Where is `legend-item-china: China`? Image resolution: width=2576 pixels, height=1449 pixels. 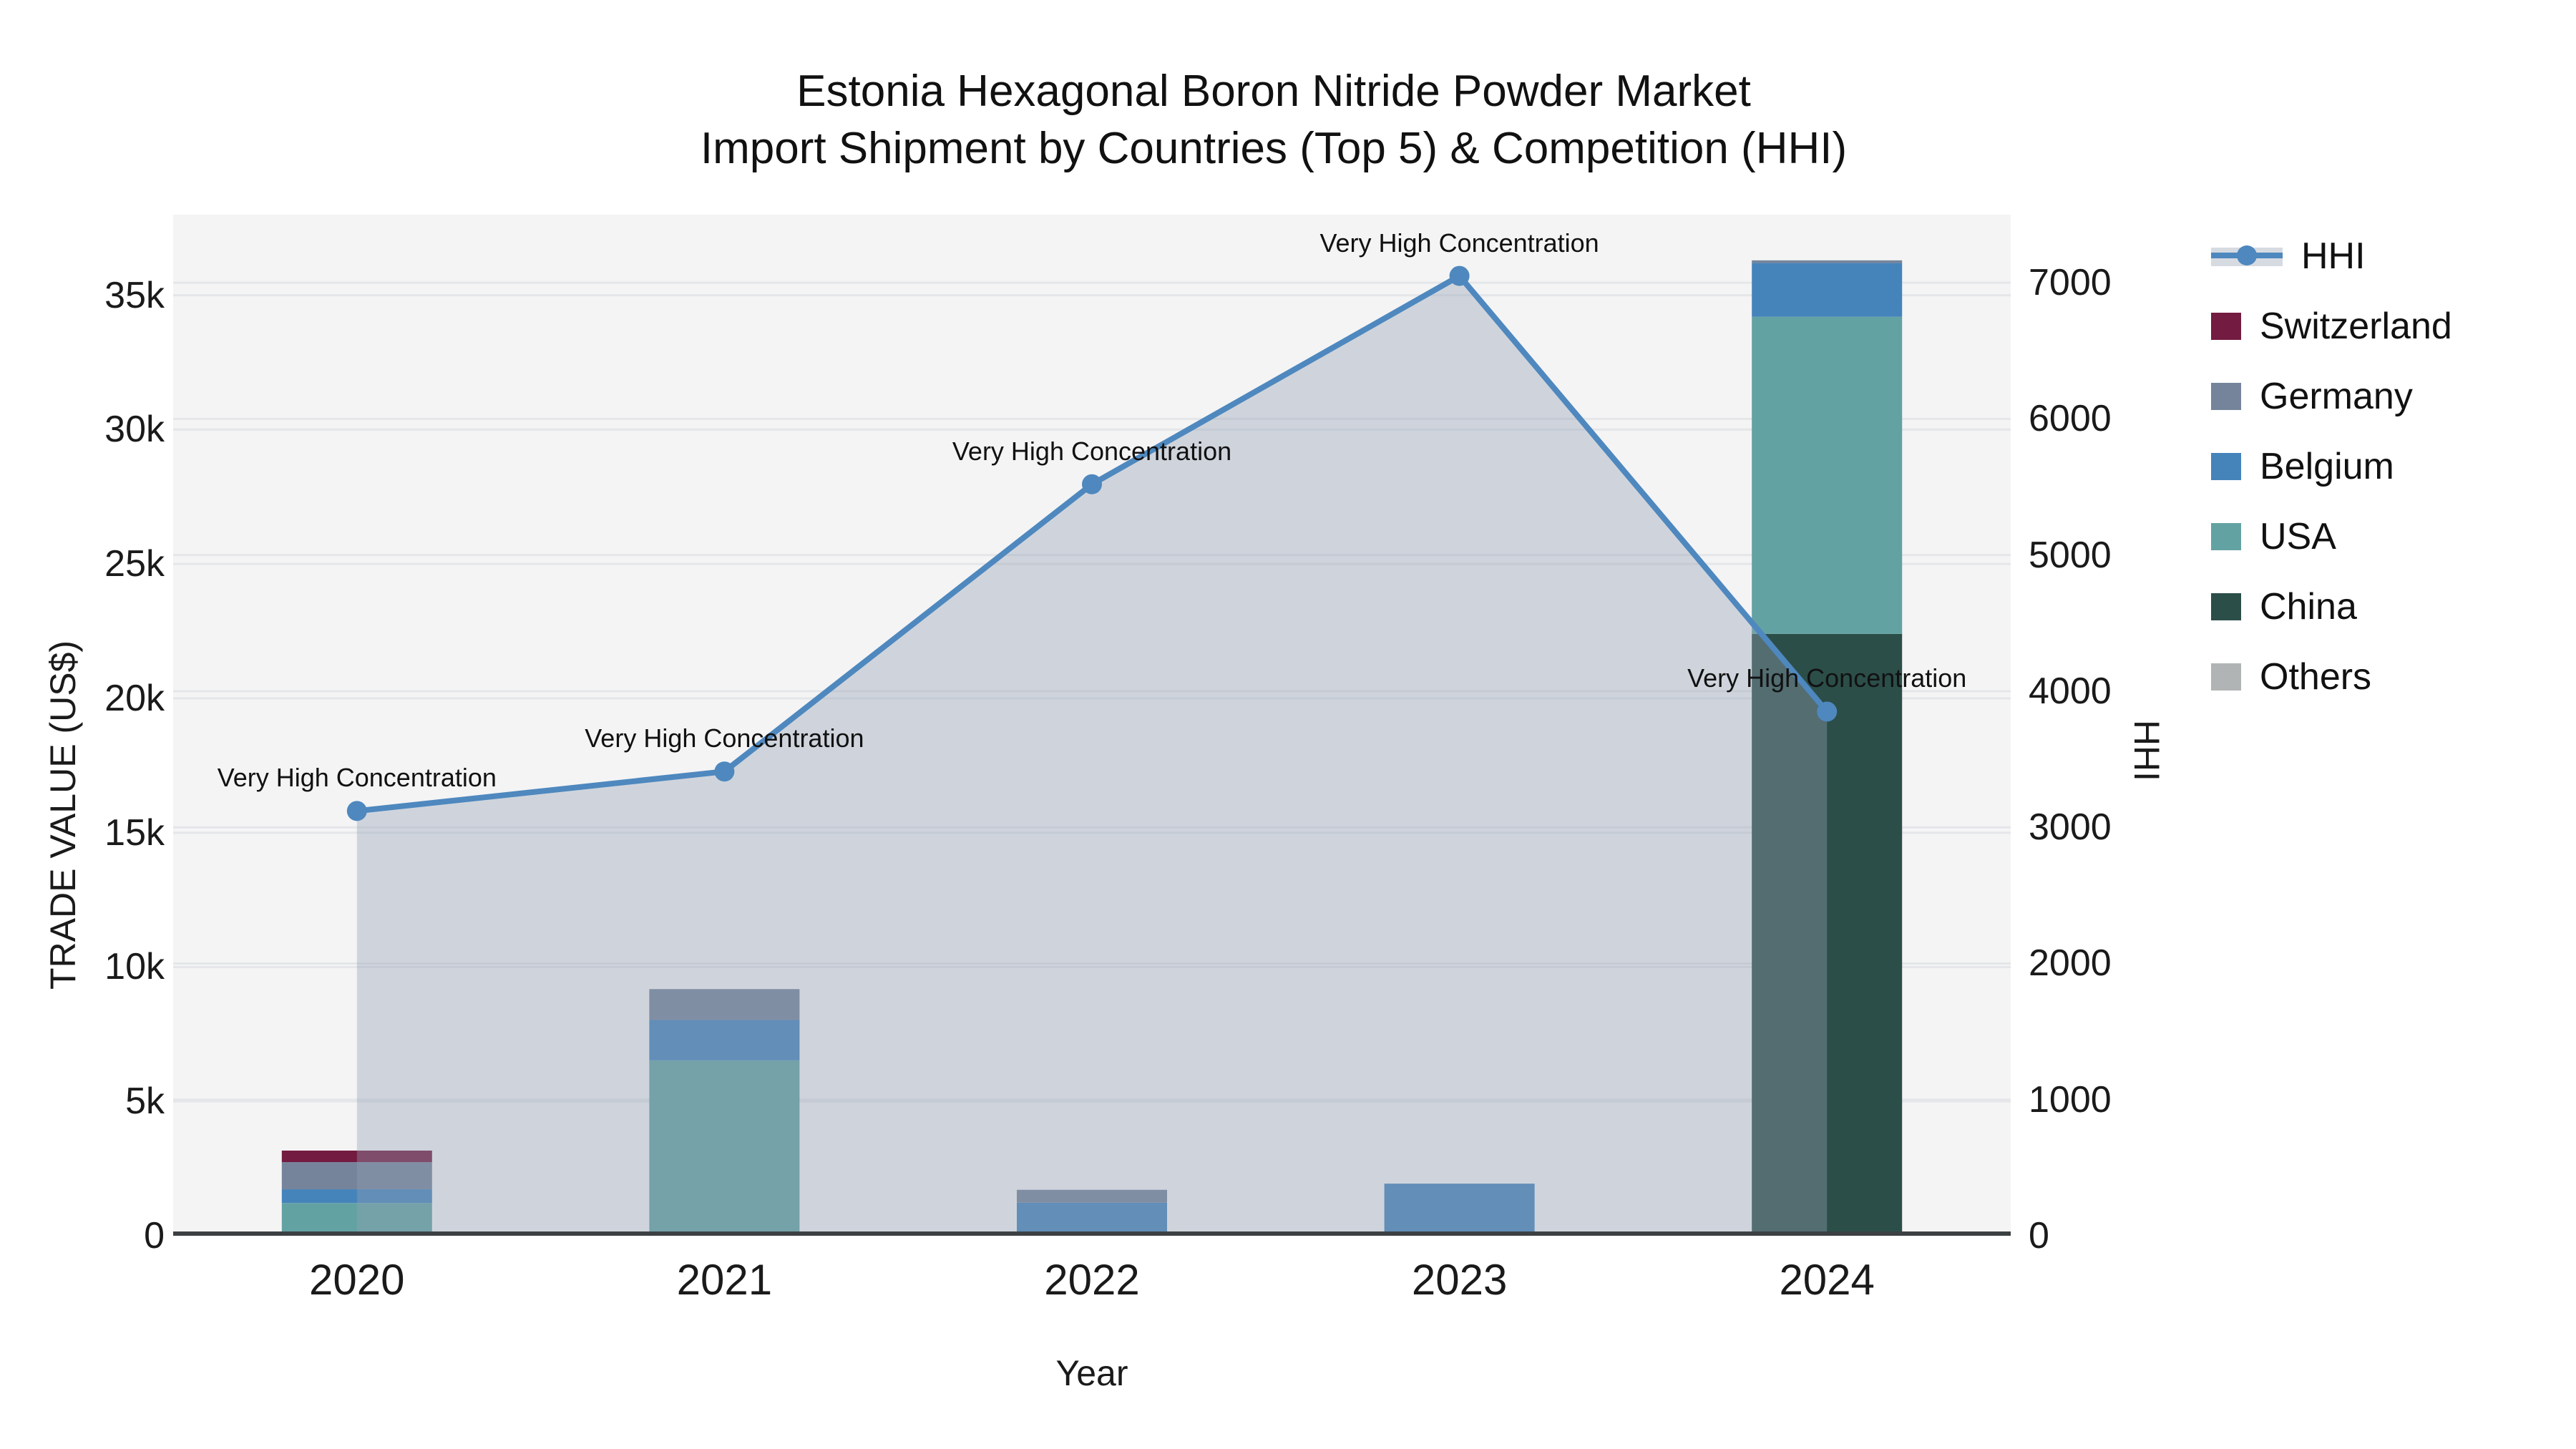
legend-item-china: China is located at coordinates (2331, 607).